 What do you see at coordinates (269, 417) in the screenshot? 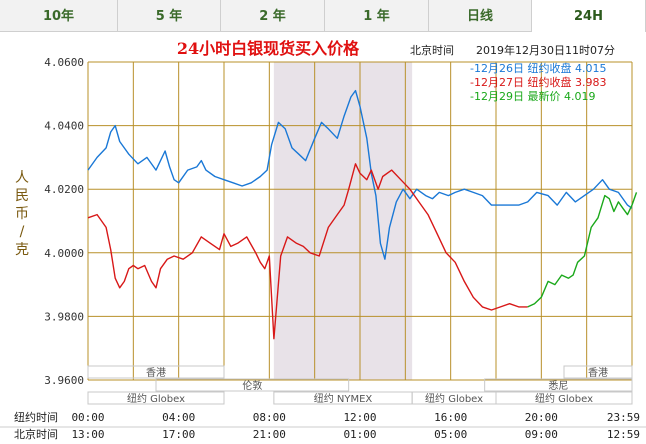
I see `x-tick-label-ny: 08:00` at bounding box center [269, 417].